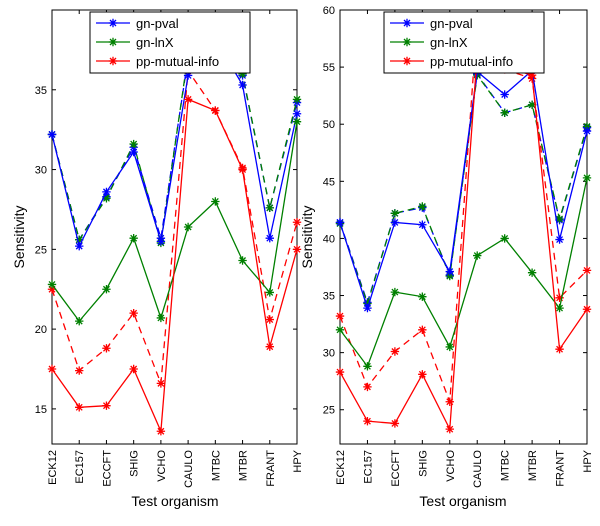  I want to click on y-tick-label: 20, so click(41, 330).